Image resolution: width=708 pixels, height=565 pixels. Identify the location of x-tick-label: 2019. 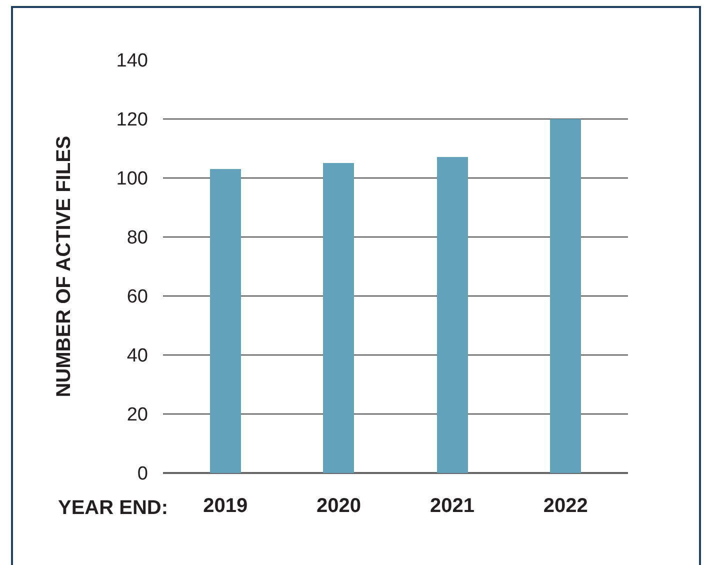
(225, 506).